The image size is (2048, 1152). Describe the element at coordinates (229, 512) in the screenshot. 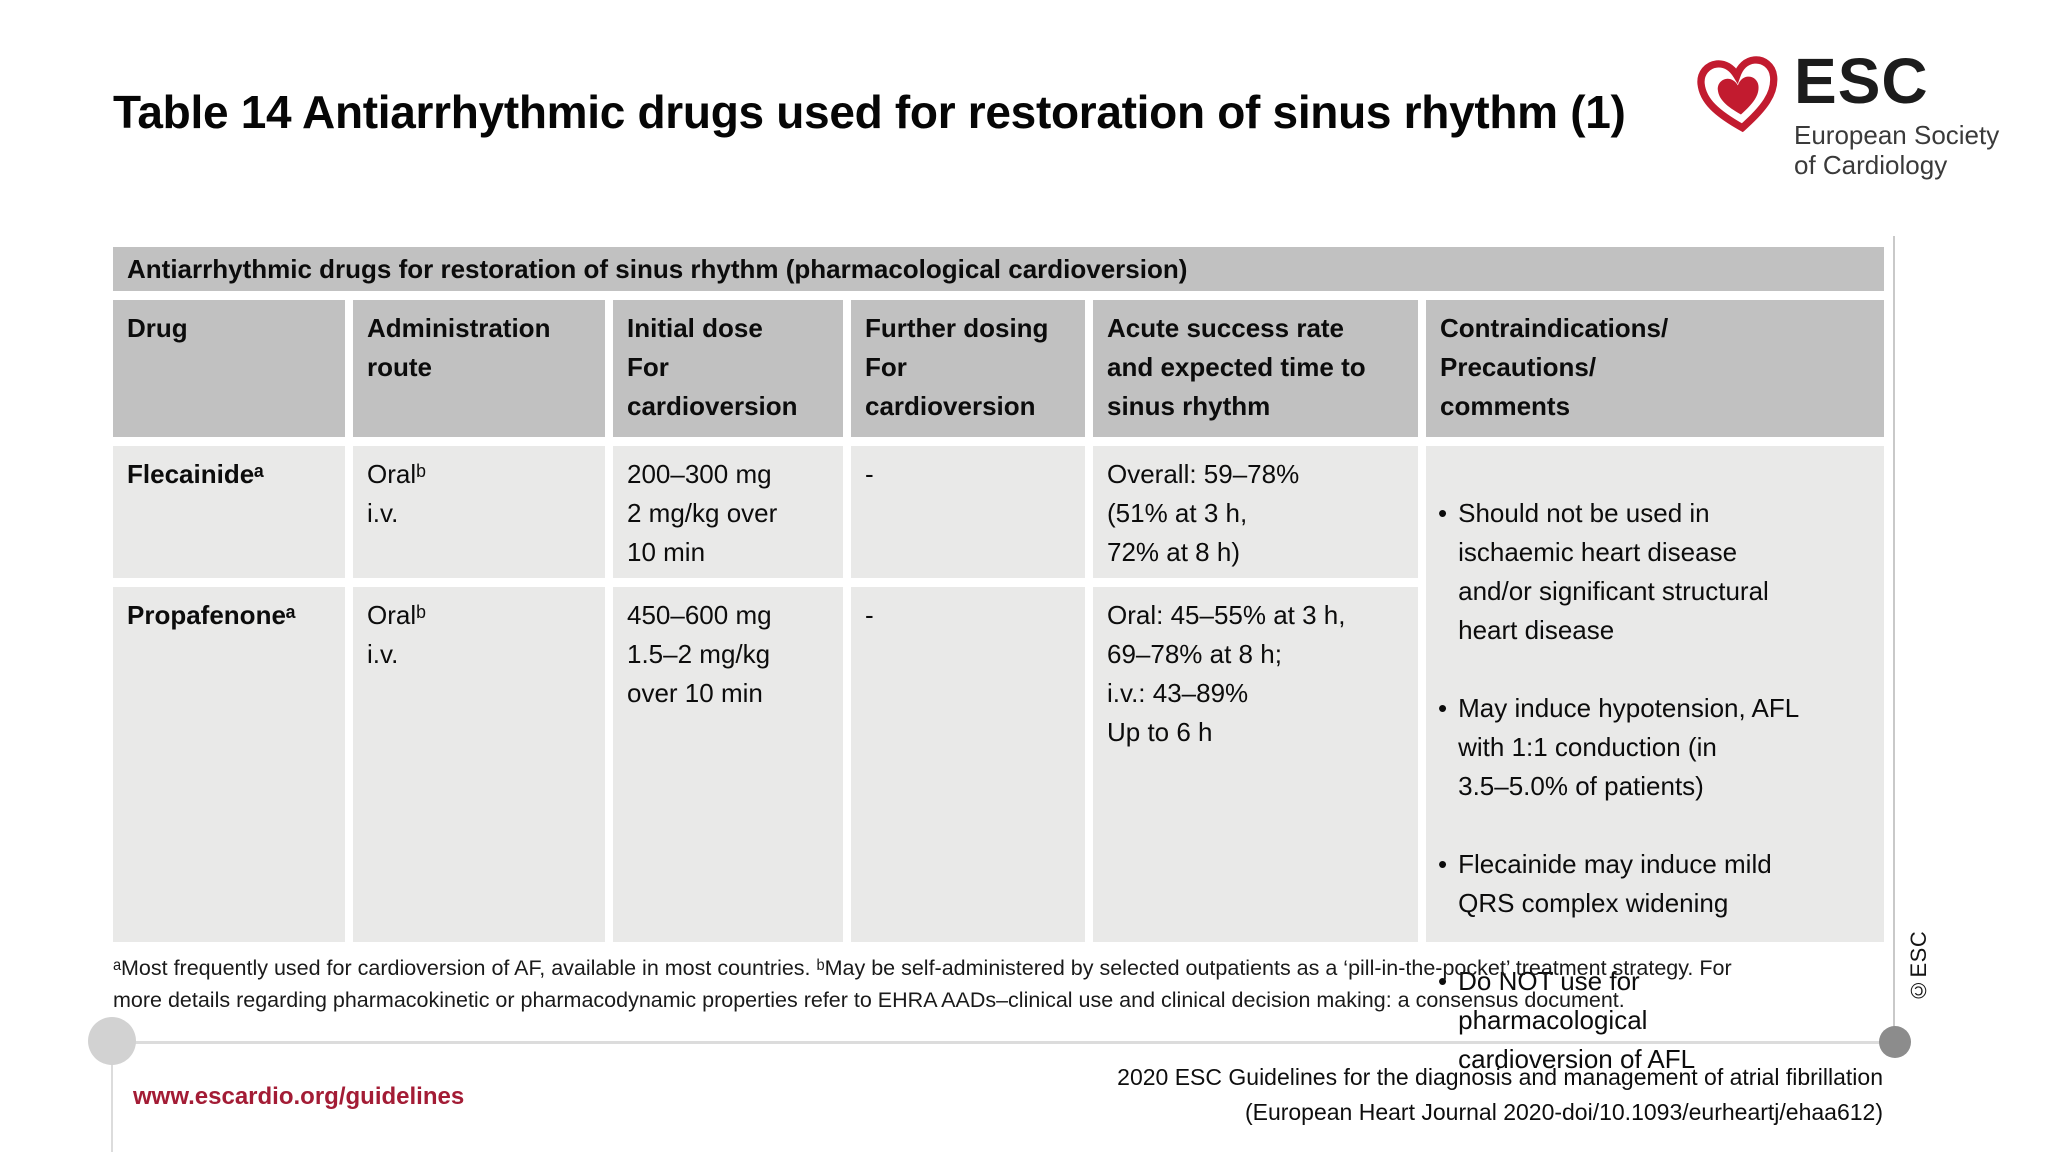

I see `cell-row1-drug: Flecainideᵃ` at that location.